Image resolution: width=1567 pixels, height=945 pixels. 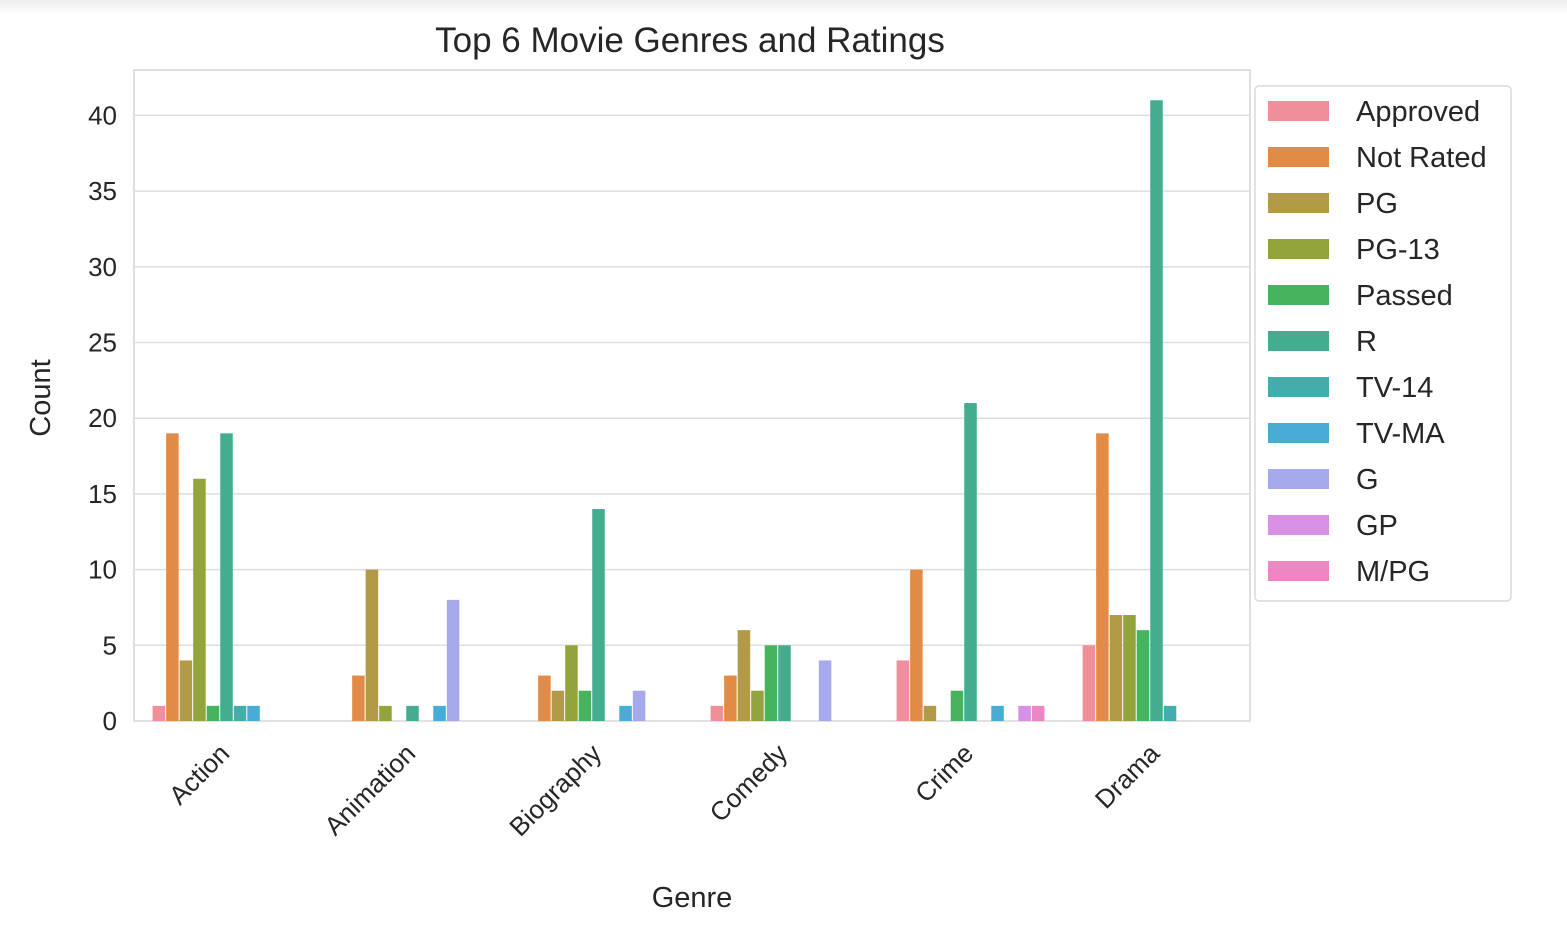 What do you see at coordinates (1298, 203) in the screenshot?
I see `legend-swatch-pg` at bounding box center [1298, 203].